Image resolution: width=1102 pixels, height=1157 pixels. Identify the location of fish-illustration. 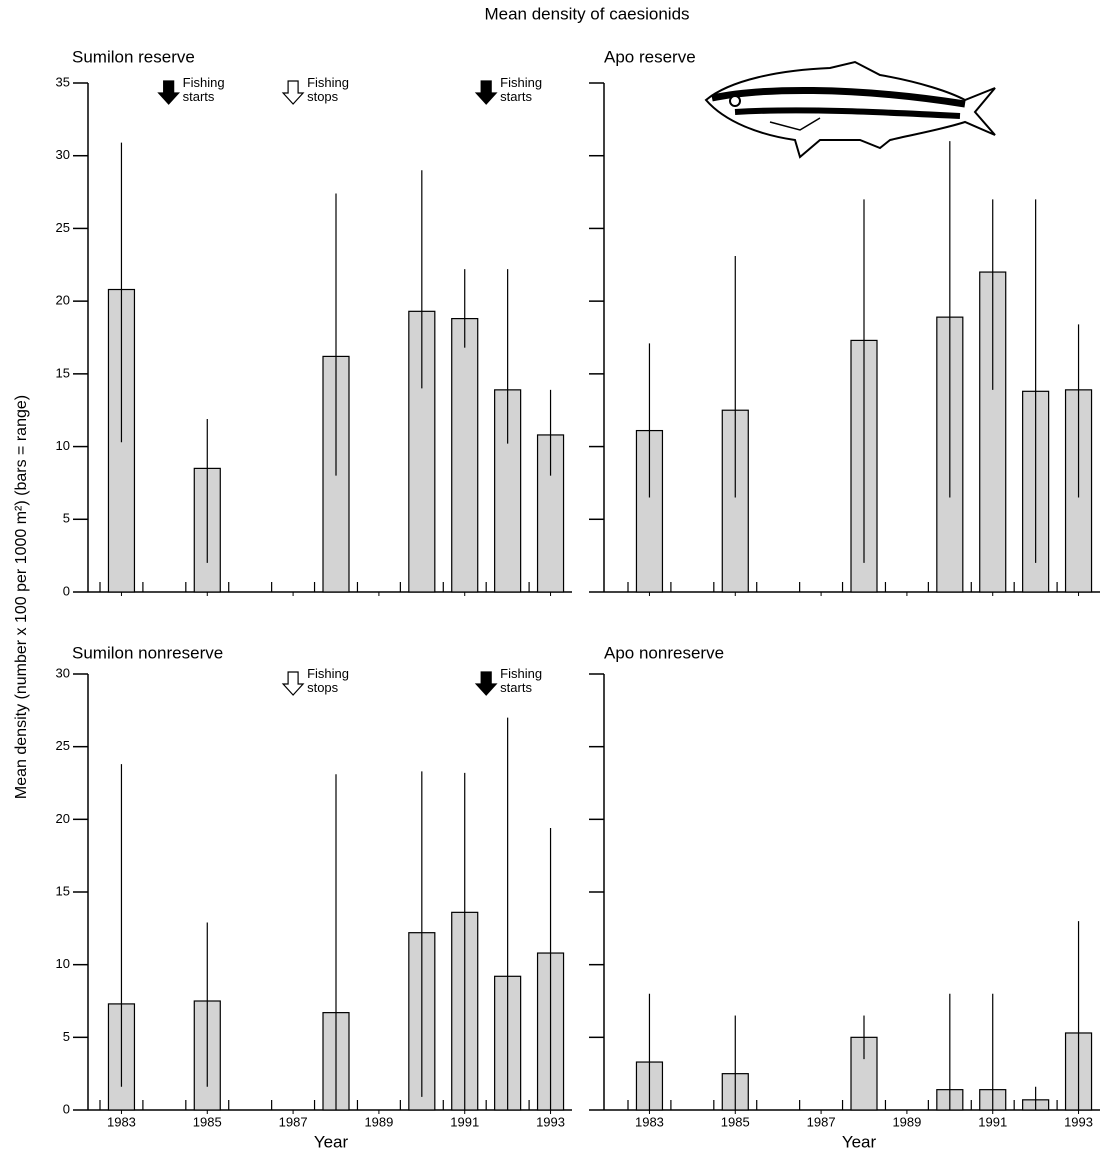
(850, 109).